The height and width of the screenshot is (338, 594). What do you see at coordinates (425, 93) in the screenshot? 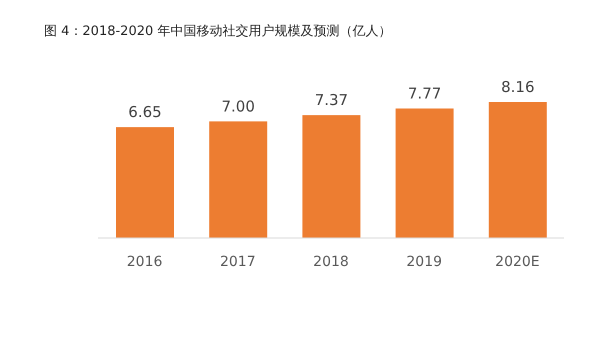
I see `data-label: 7.77` at bounding box center [425, 93].